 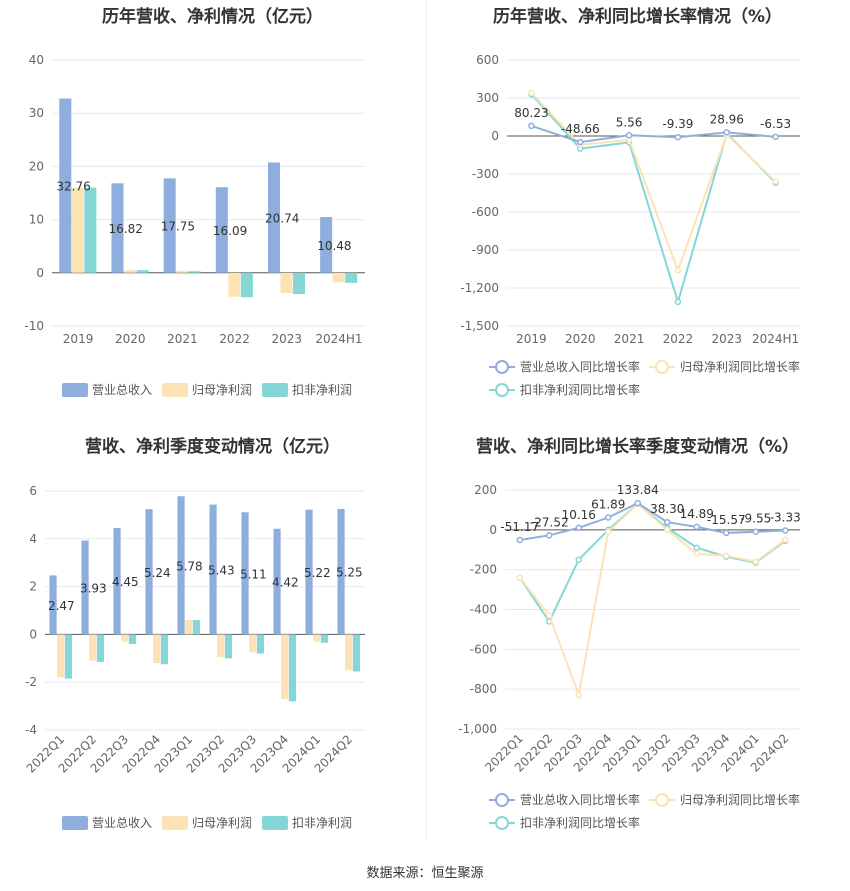 I want to click on y-tick-label: -600, so click(x=483, y=649).